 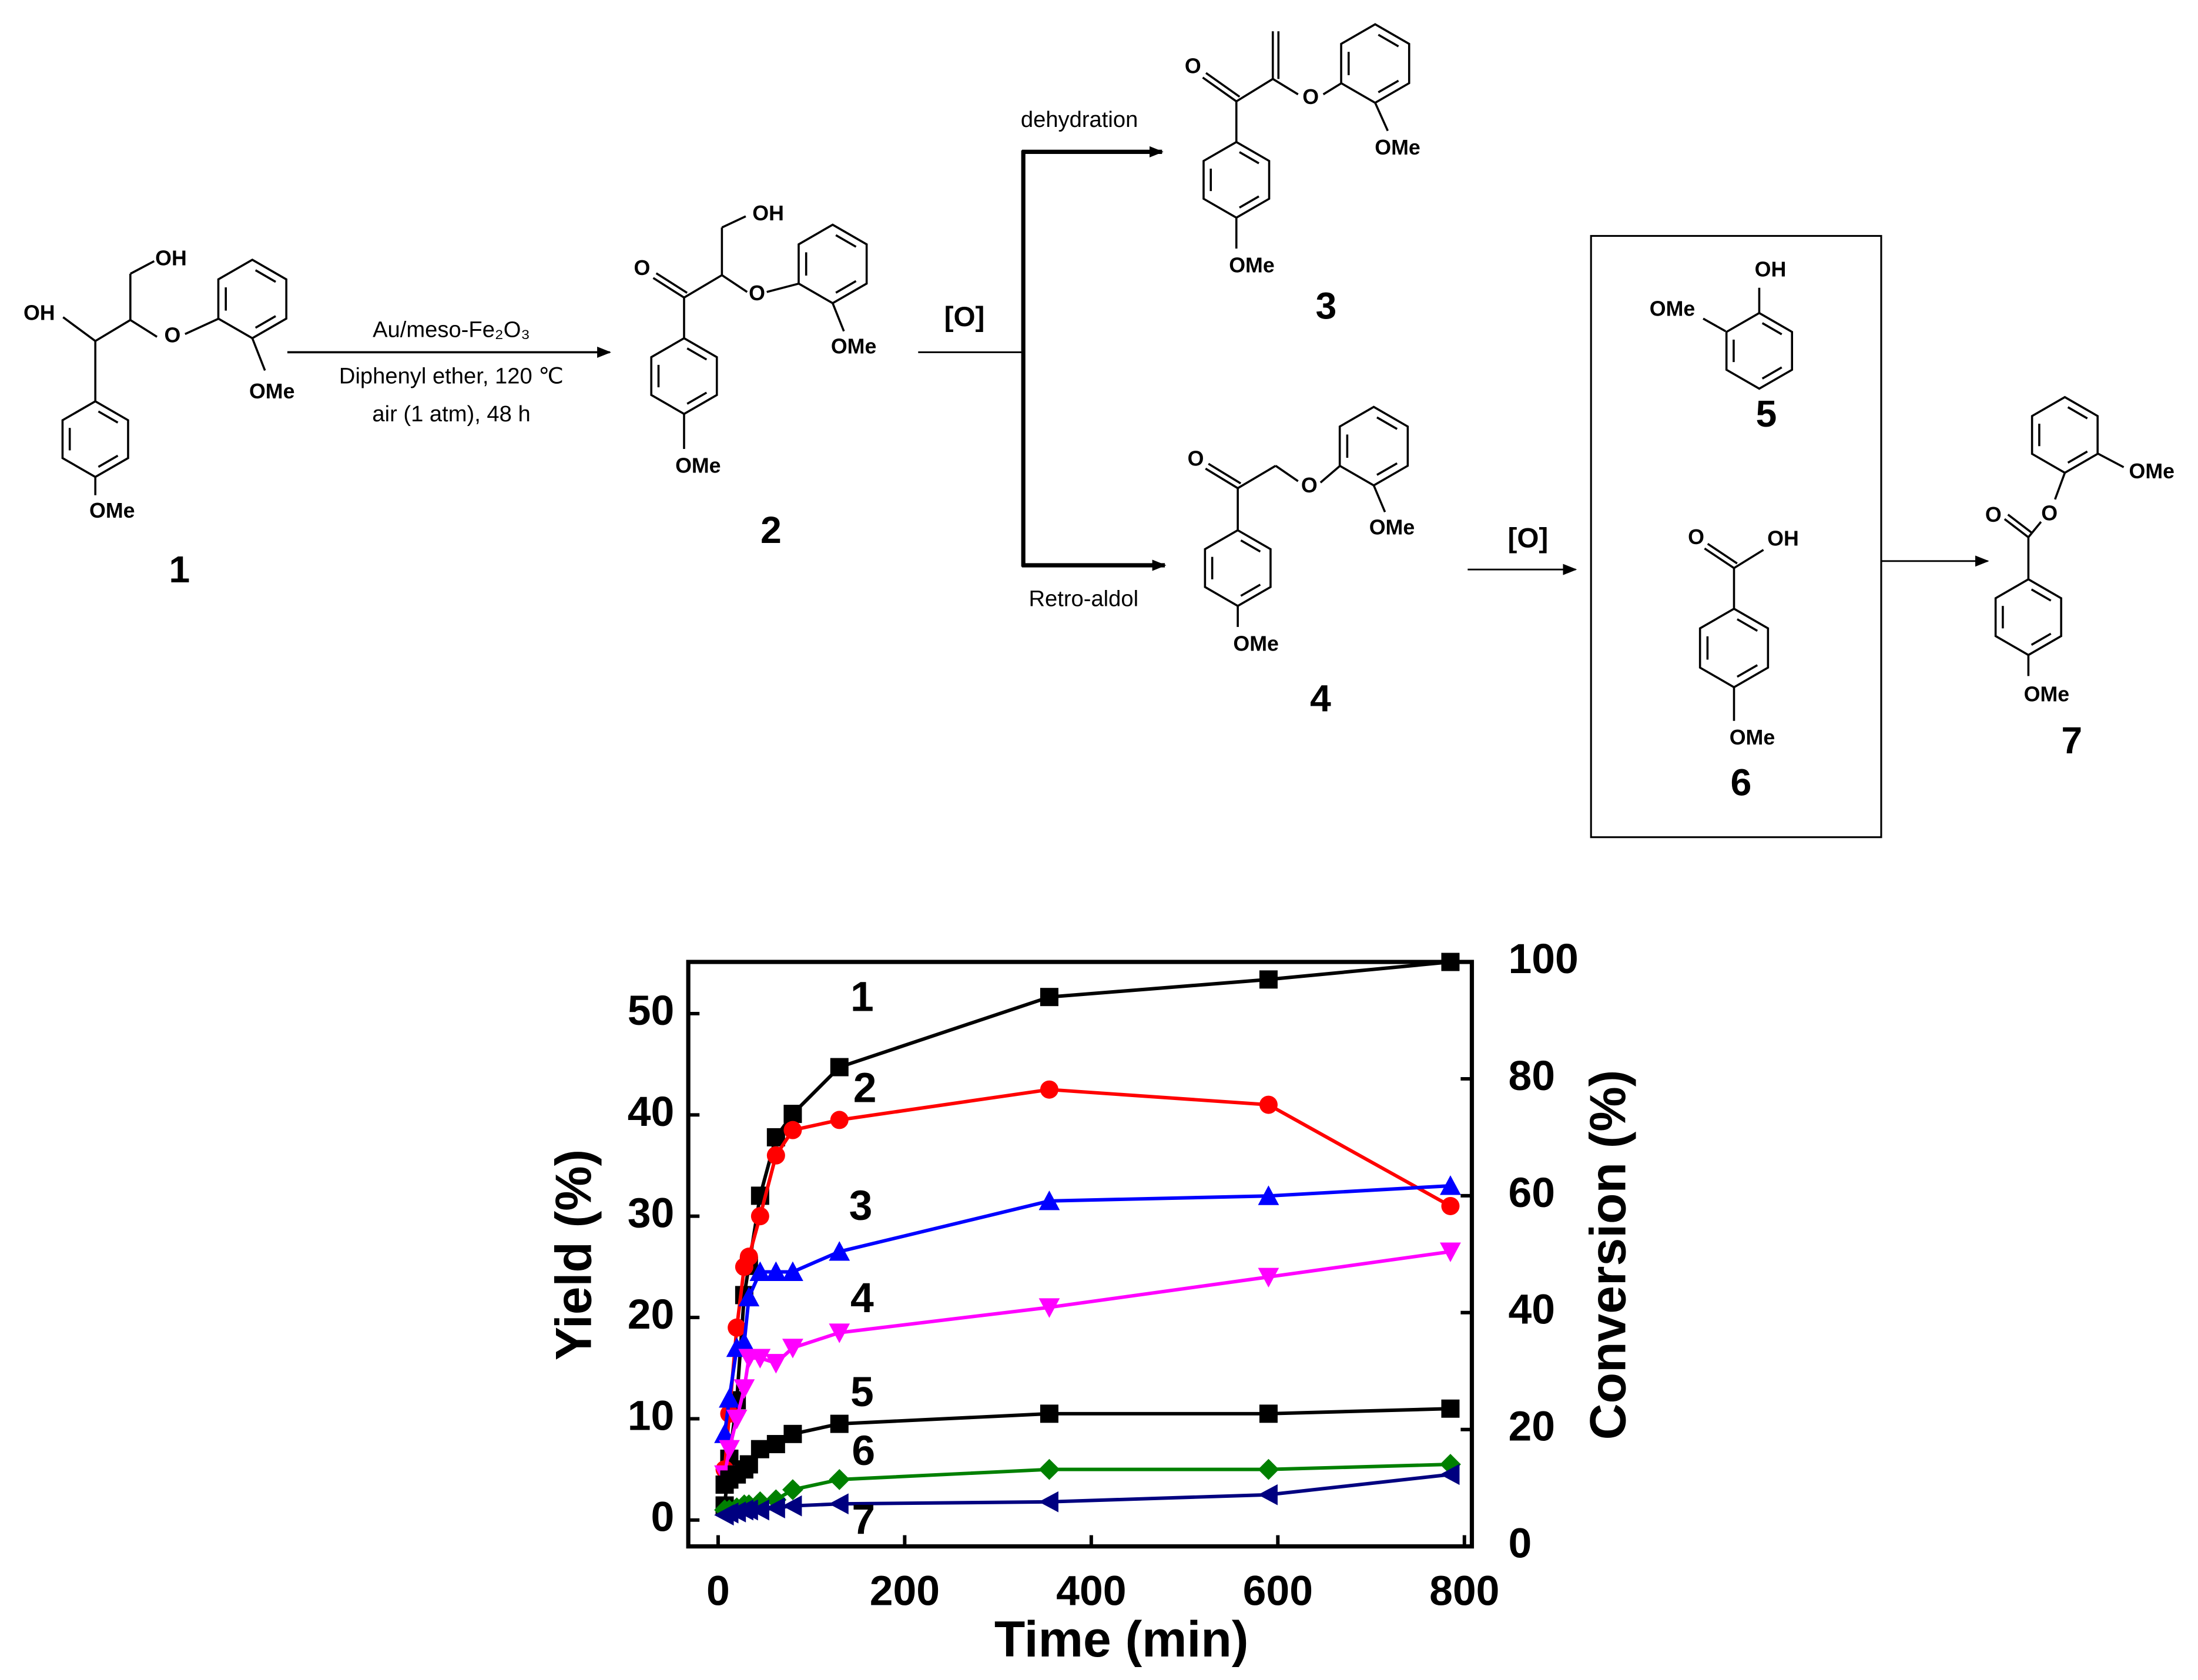 I want to click on compound: OH OMe 5, so click(x=1721, y=346).